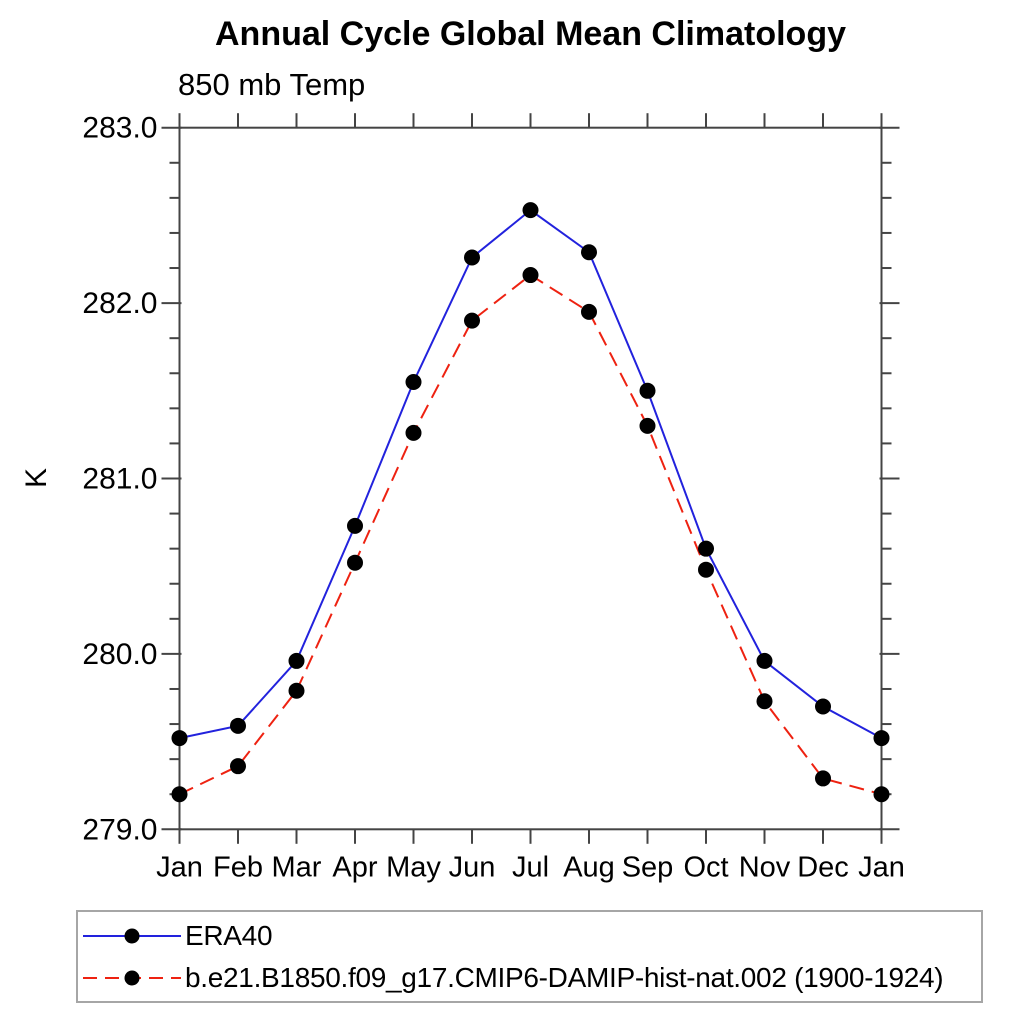 The height and width of the screenshot is (1024, 1024). Describe the element at coordinates (132, 978) in the screenshot. I see `legend-line-sample-model` at that location.